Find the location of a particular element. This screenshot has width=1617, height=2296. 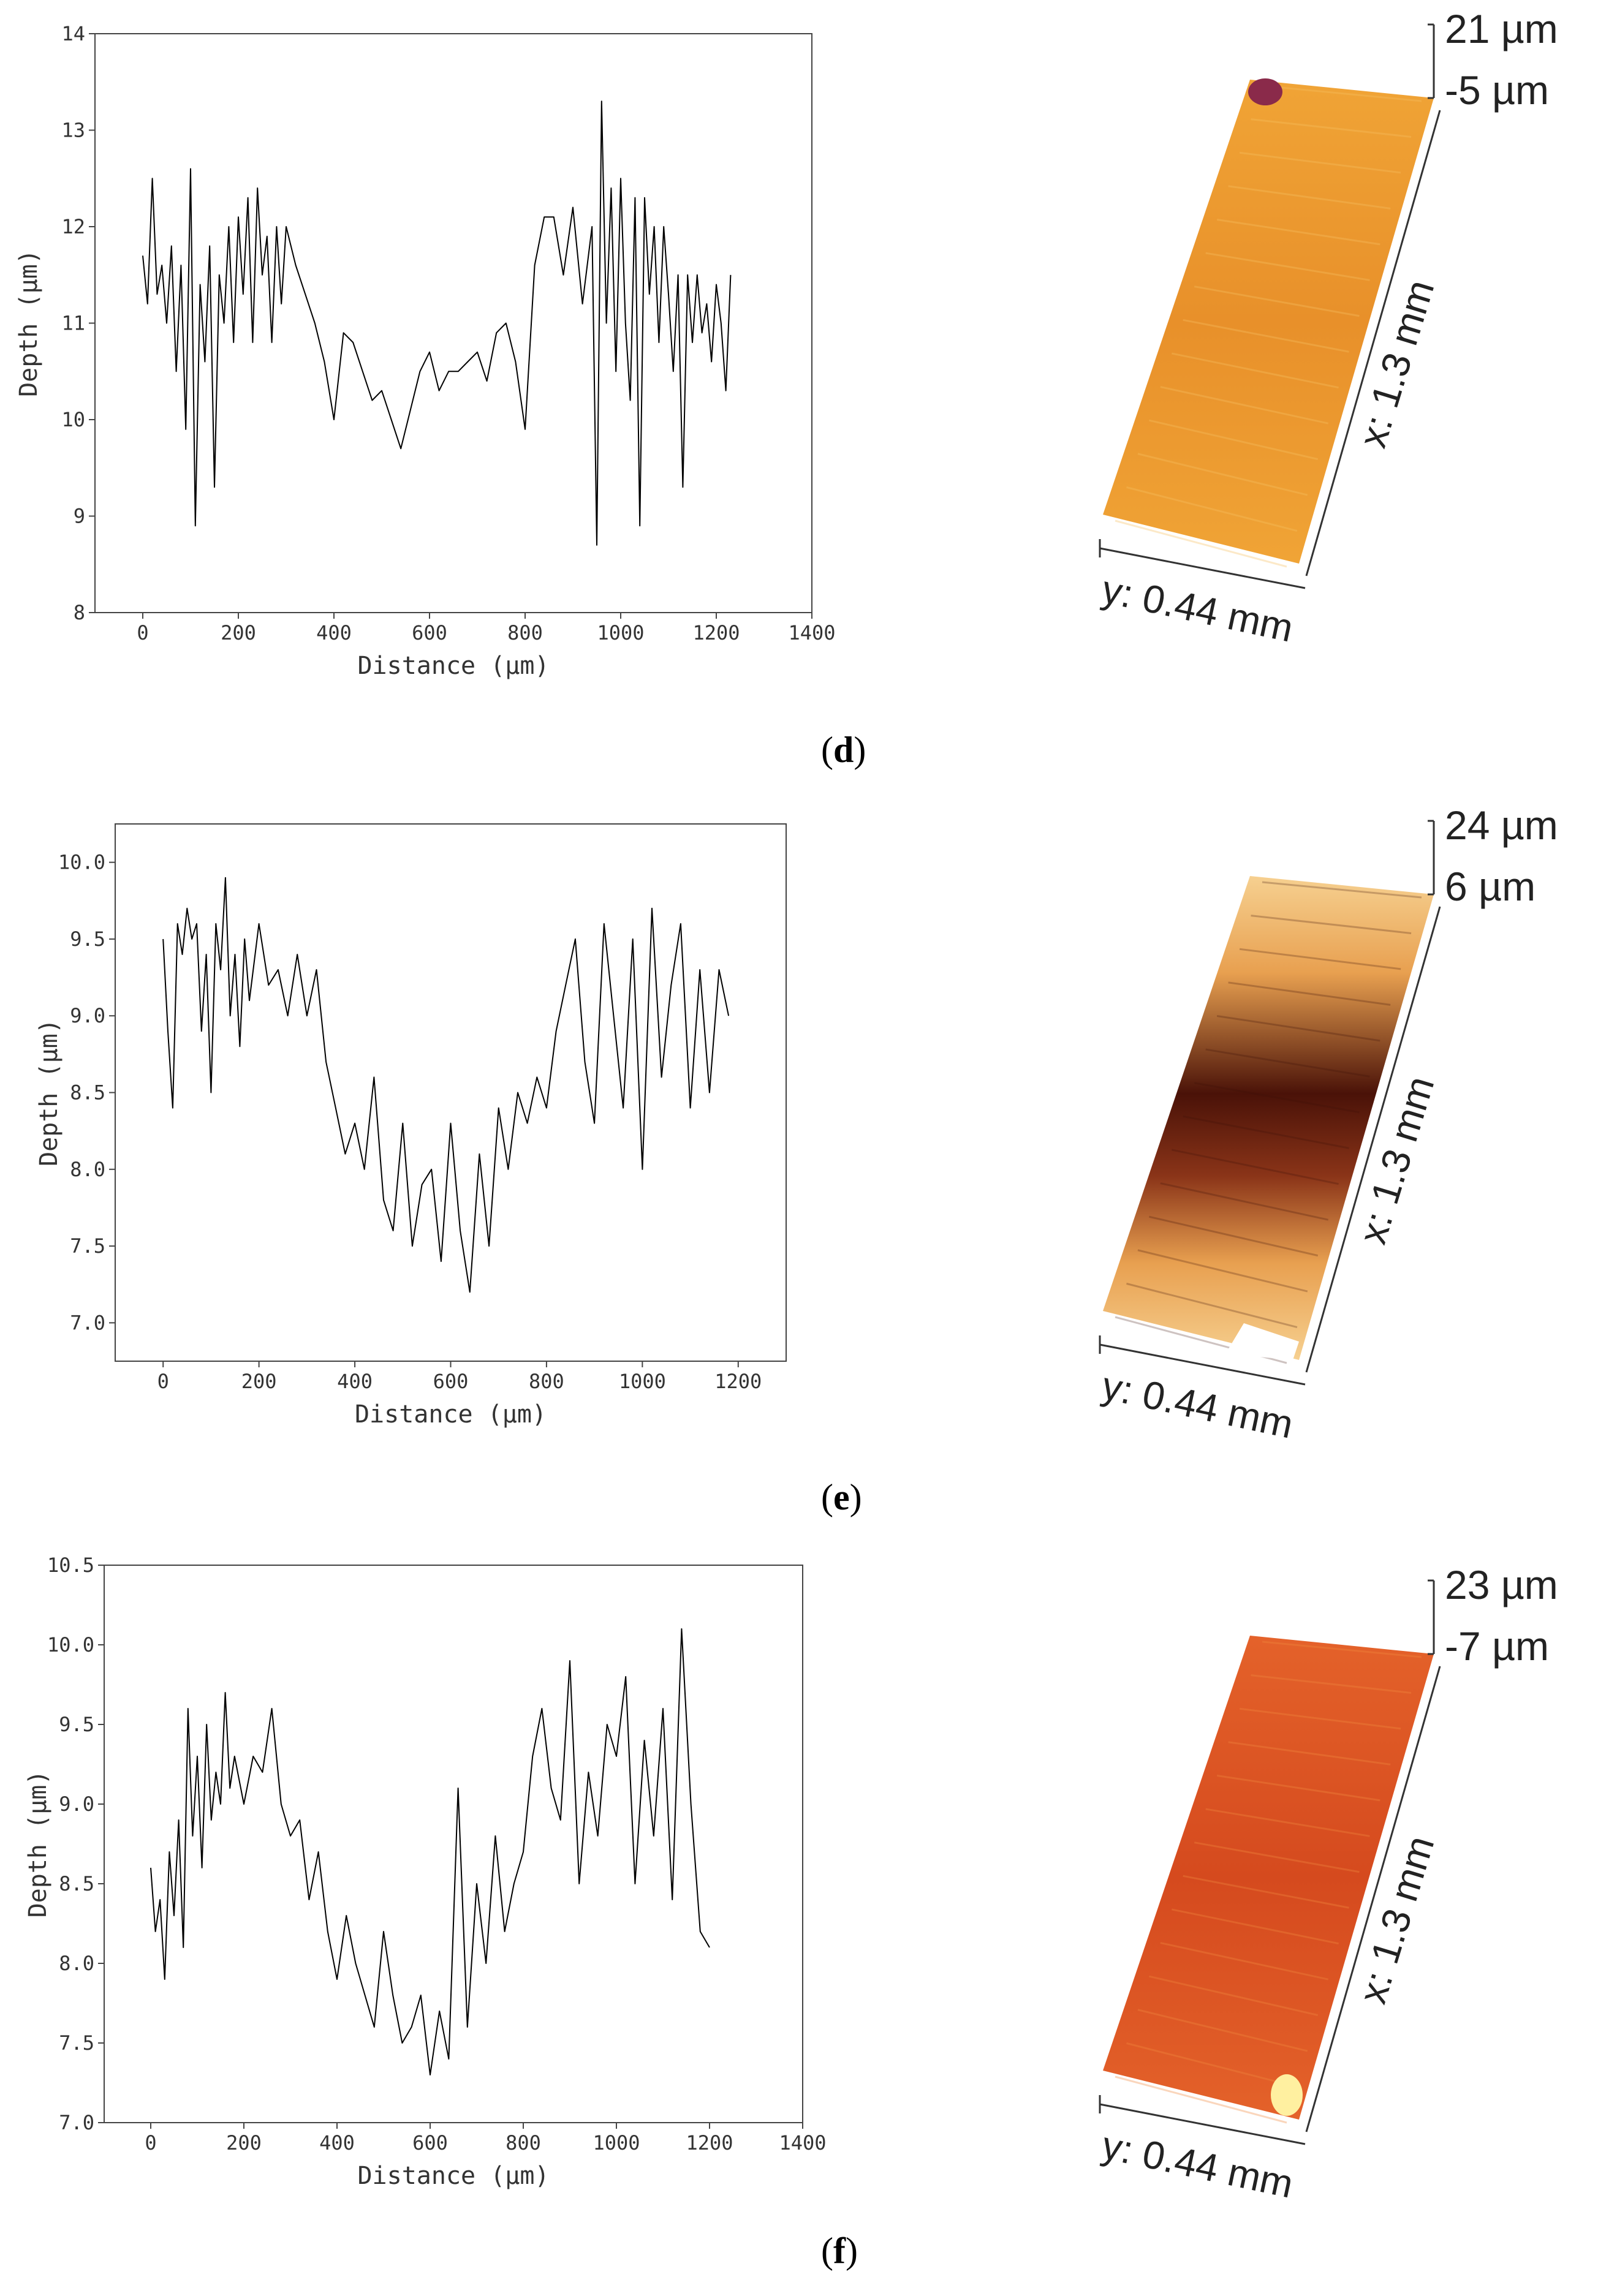

z-bottom-label: 6 µm is located at coordinates (1490, 886).